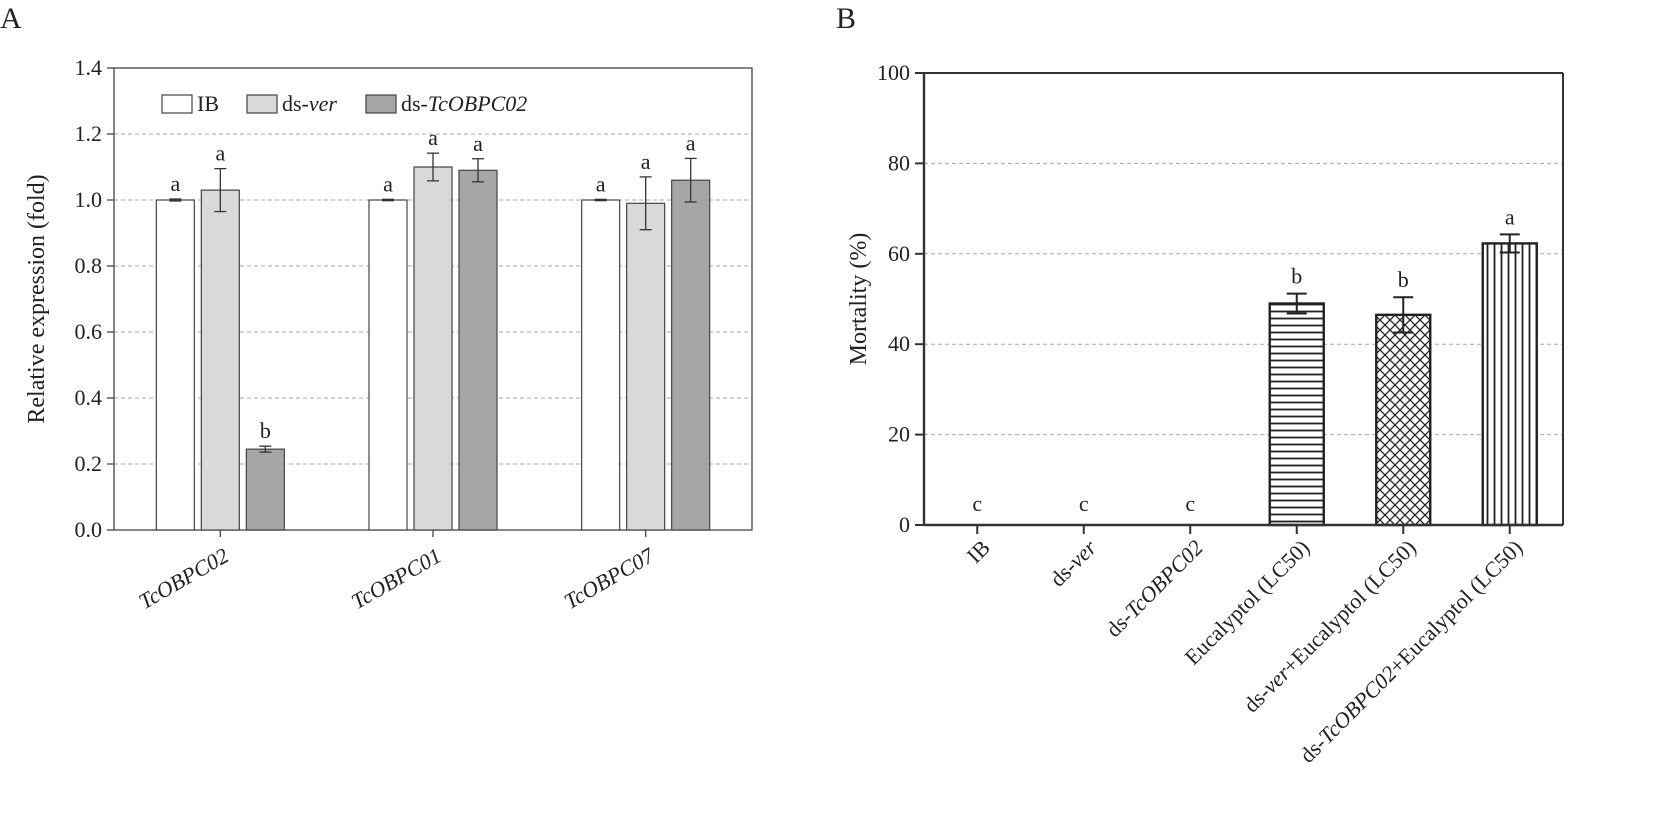 This screenshot has width=1659, height=829. I want to click on panel-a-x-axis: TcOBPC02 TcOBPC01 TcOBPC07, so click(396, 572).